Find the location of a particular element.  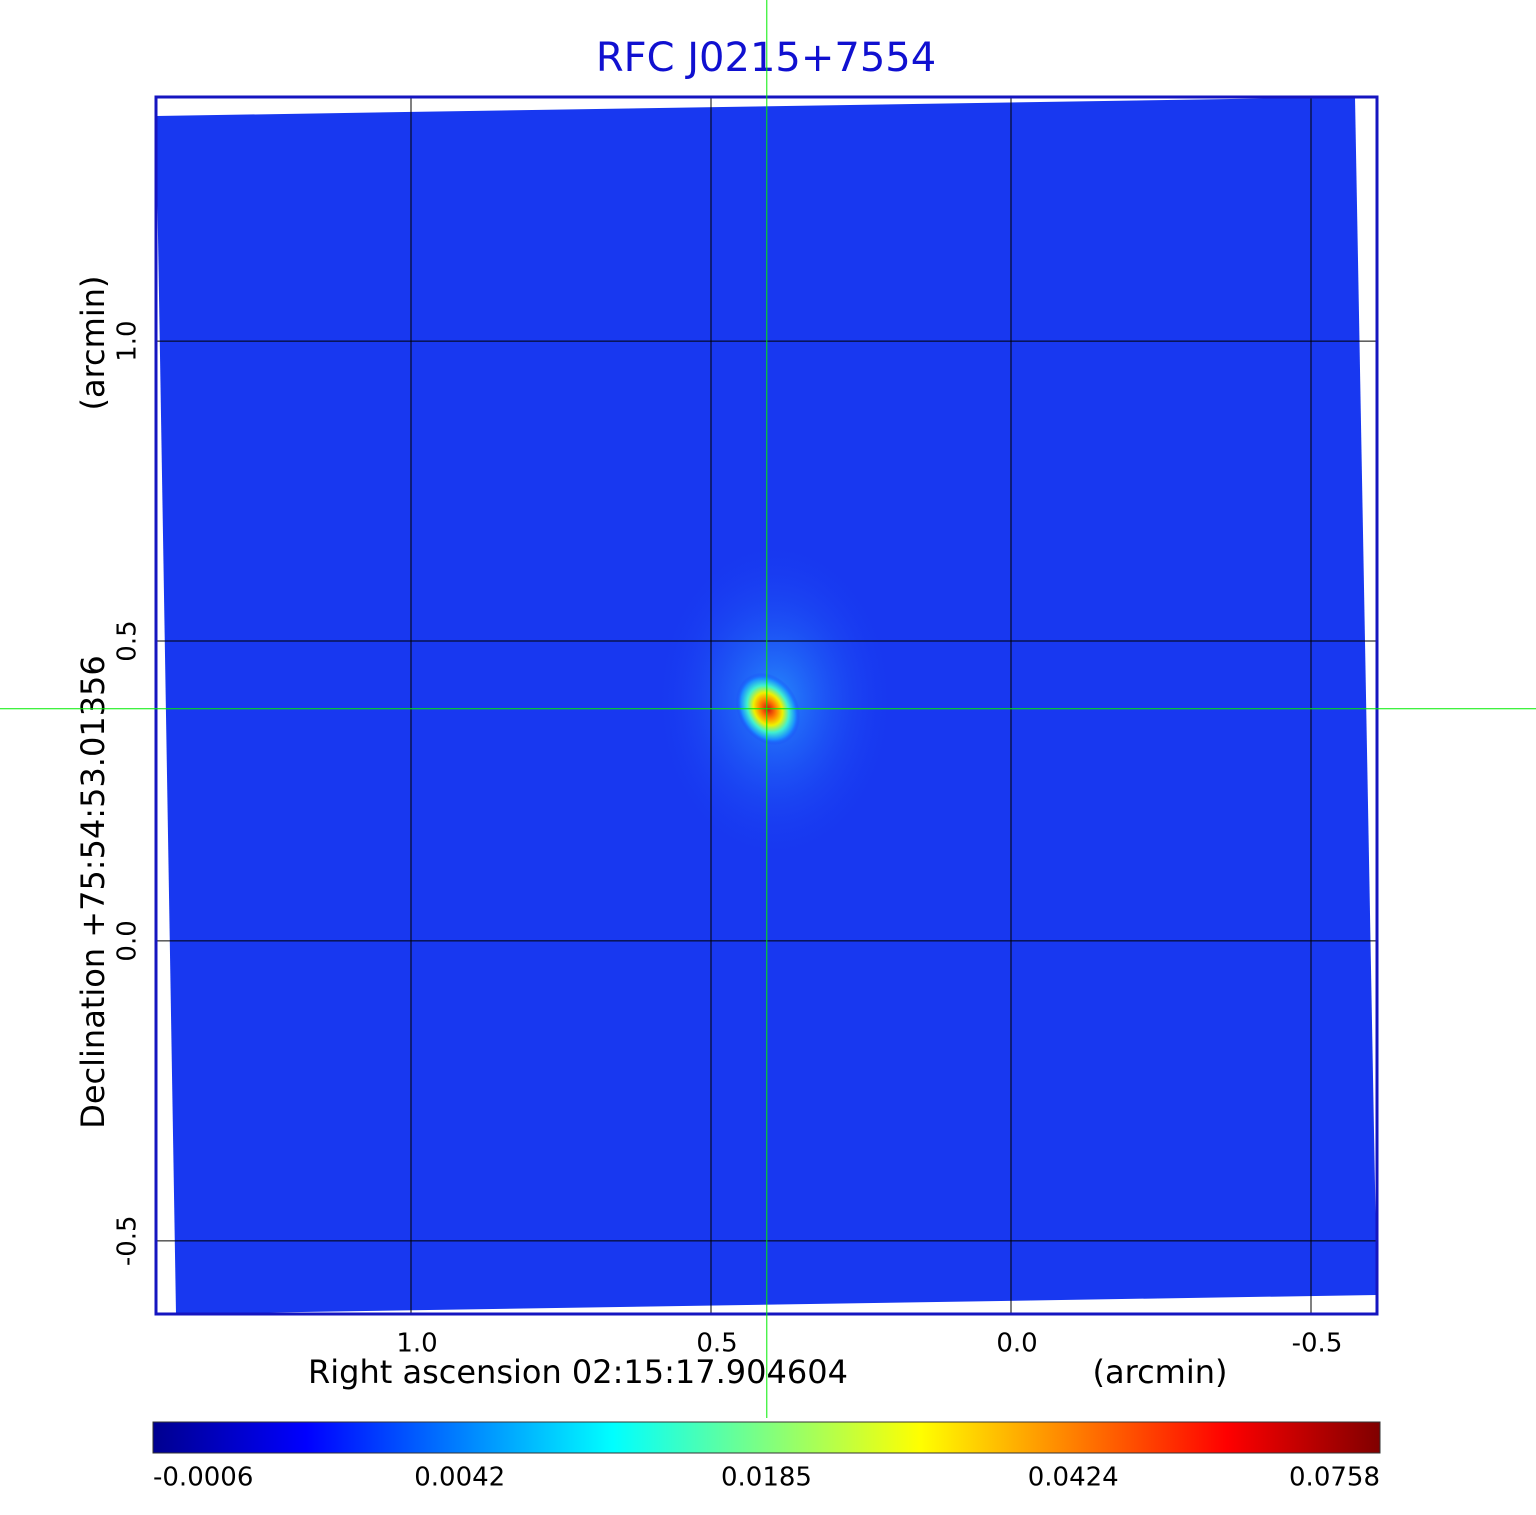

colorbar-tick-label: 0.0185 is located at coordinates (766, 1478).